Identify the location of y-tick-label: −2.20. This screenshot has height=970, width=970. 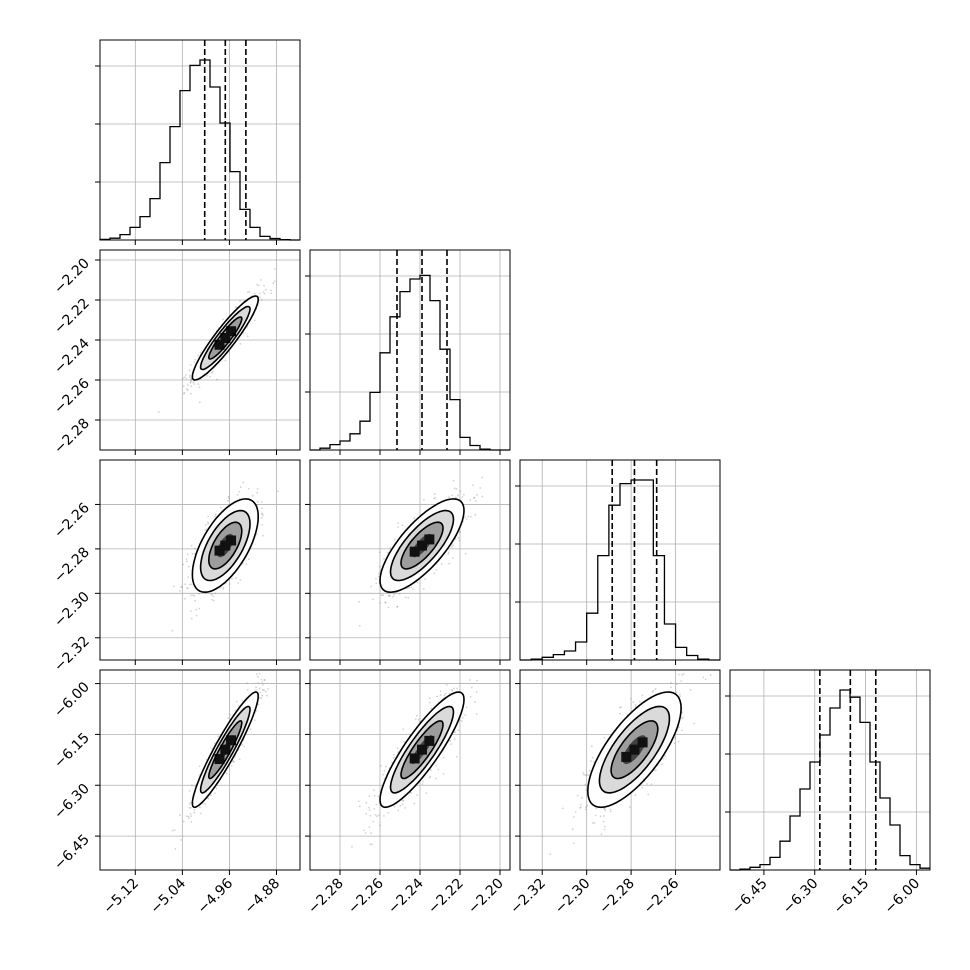
(72, 277).